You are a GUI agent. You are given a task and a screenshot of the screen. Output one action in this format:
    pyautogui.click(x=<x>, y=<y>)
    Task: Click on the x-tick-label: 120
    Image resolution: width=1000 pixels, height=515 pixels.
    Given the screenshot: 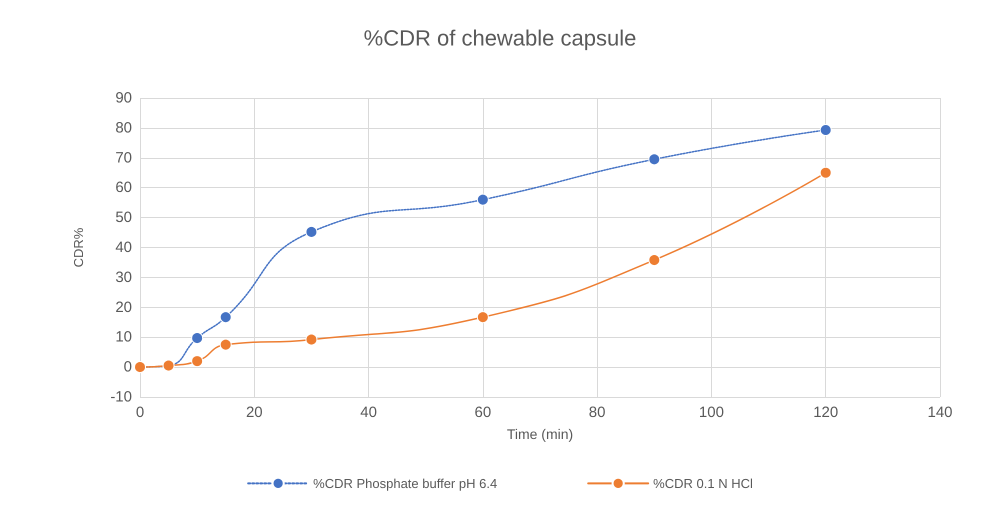 What is the action you would take?
    pyautogui.click(x=825, y=412)
    